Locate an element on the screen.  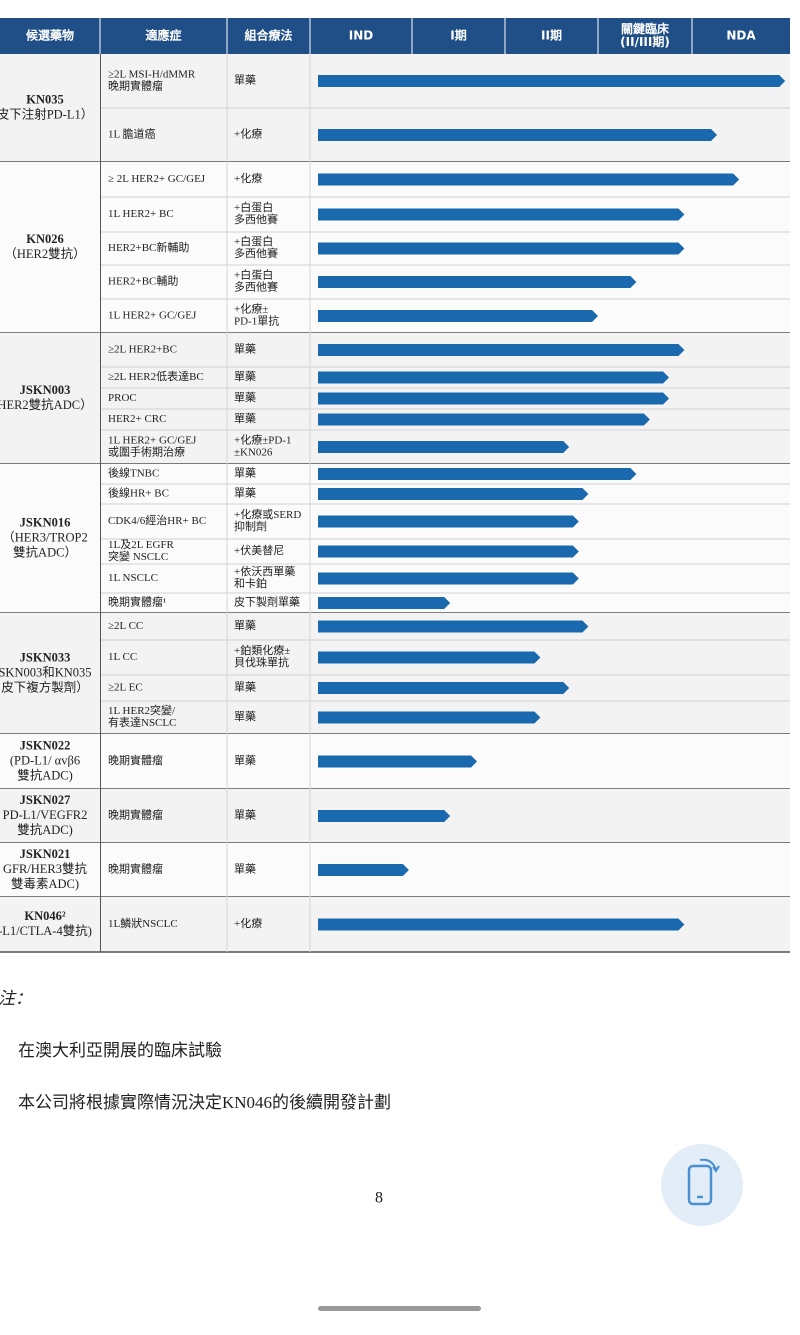
indication: 後線TNBC is located at coordinates (133, 473).